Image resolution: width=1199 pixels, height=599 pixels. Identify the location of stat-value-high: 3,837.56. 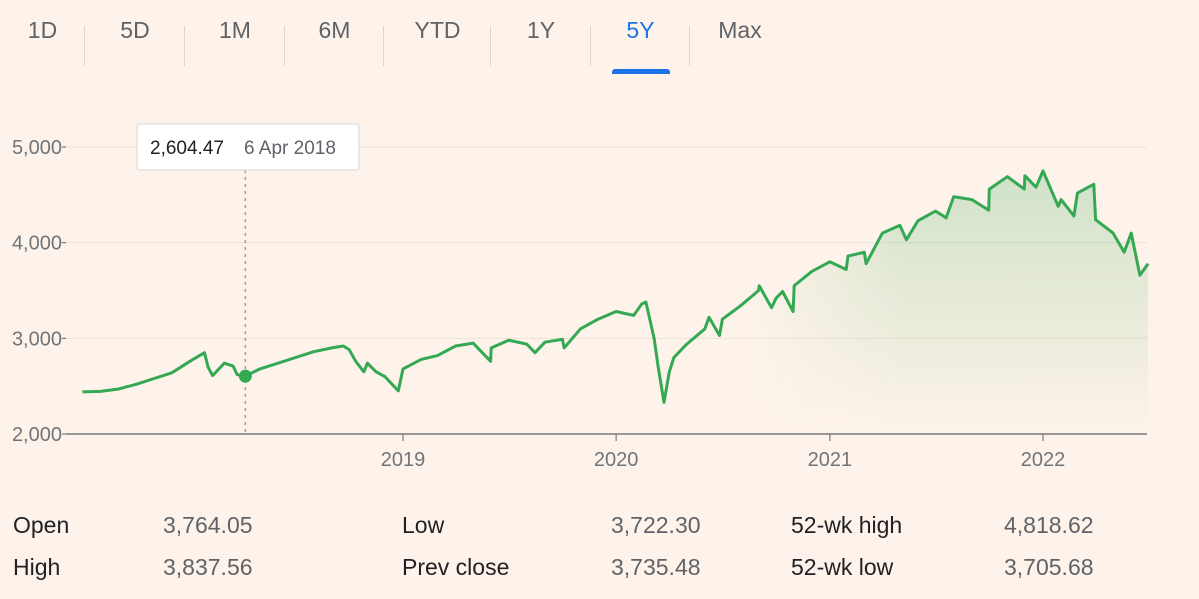
(208, 567).